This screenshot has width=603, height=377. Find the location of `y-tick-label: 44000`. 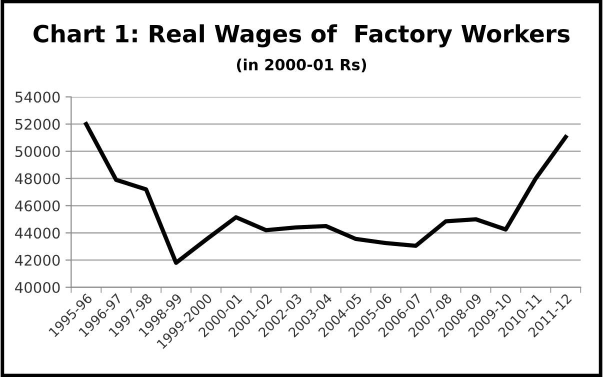

y-tick-label: 44000 is located at coordinates (37, 233).